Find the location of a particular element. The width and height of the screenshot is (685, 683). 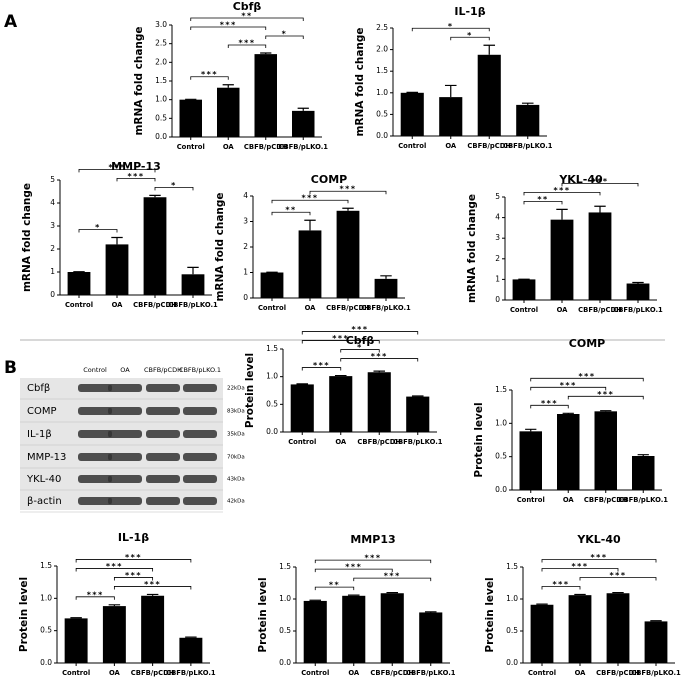

y-tick-label: 5 is located at coordinates (52, 179).